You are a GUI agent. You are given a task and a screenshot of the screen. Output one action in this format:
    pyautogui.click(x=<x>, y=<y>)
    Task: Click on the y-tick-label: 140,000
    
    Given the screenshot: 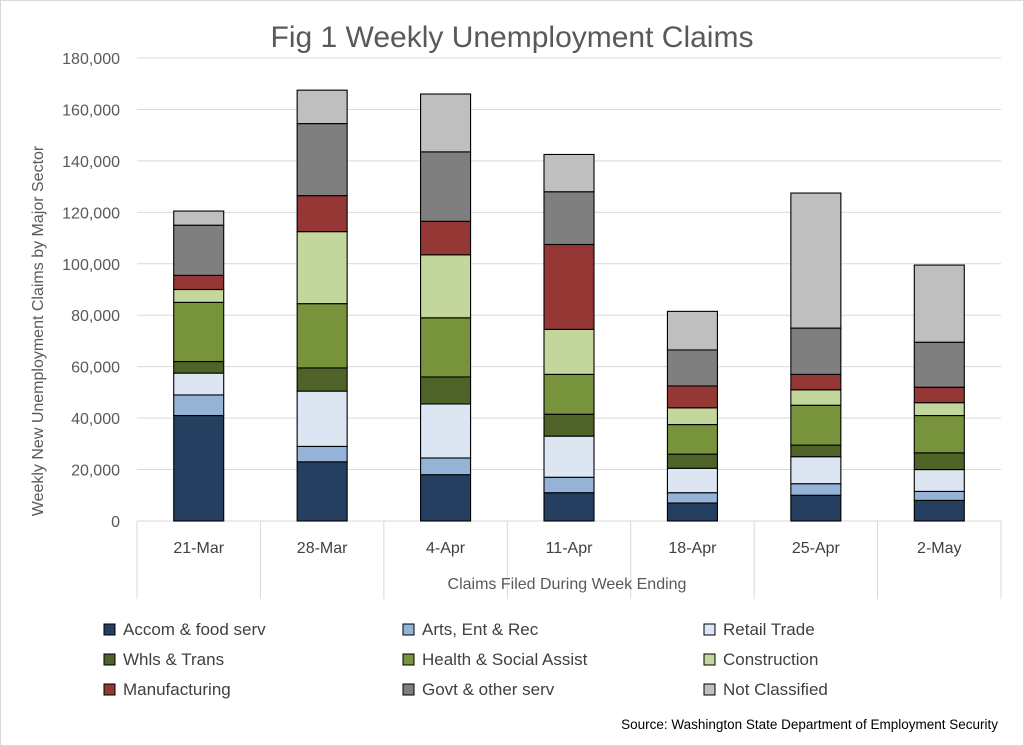 What is the action you would take?
    pyautogui.click(x=91, y=162)
    